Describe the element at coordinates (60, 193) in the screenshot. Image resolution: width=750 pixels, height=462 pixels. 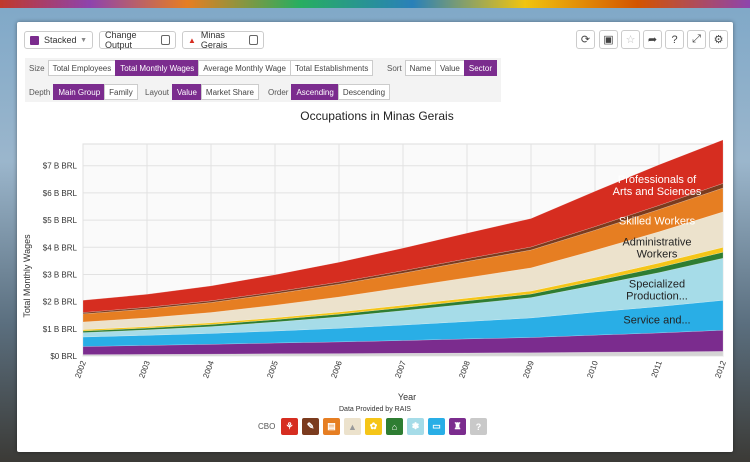
I see `y-tick-label: $6 B BRL` at that location.